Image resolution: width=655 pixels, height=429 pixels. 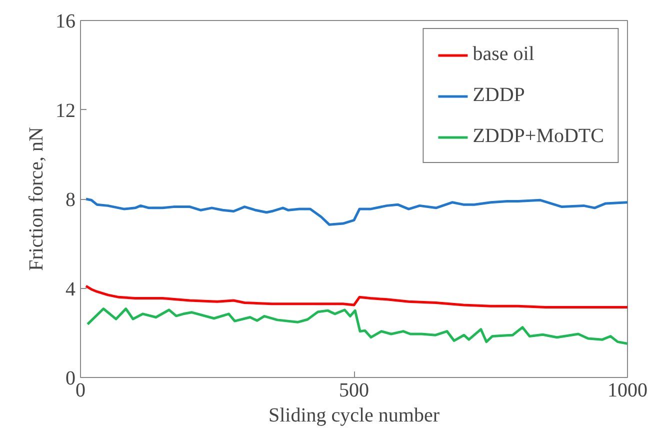 I want to click on legend-label: base oil, so click(x=503, y=54).